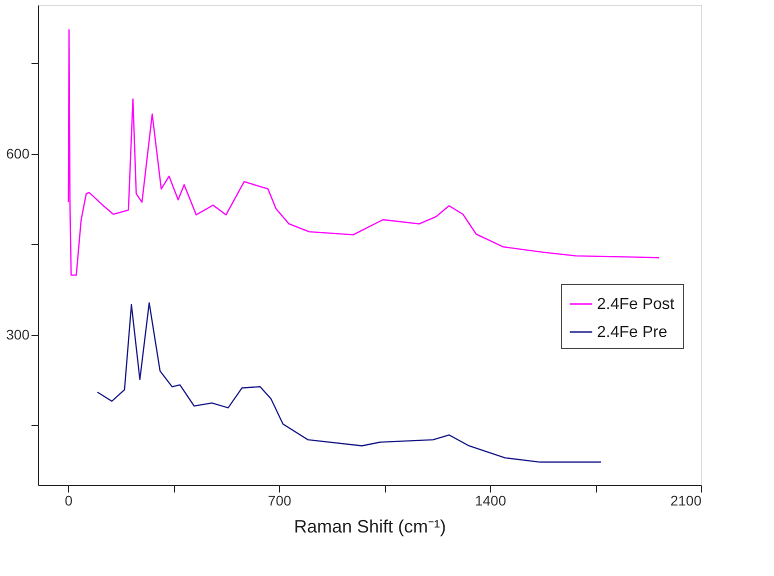 The width and height of the screenshot is (774, 576). I want to click on y-tick-label: 300, so click(18, 334).